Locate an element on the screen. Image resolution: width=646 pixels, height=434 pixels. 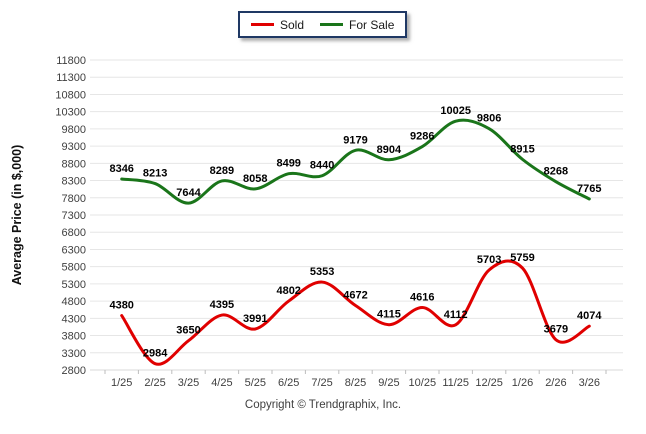
data-label-sold: 4672 is located at coordinates (355, 296).